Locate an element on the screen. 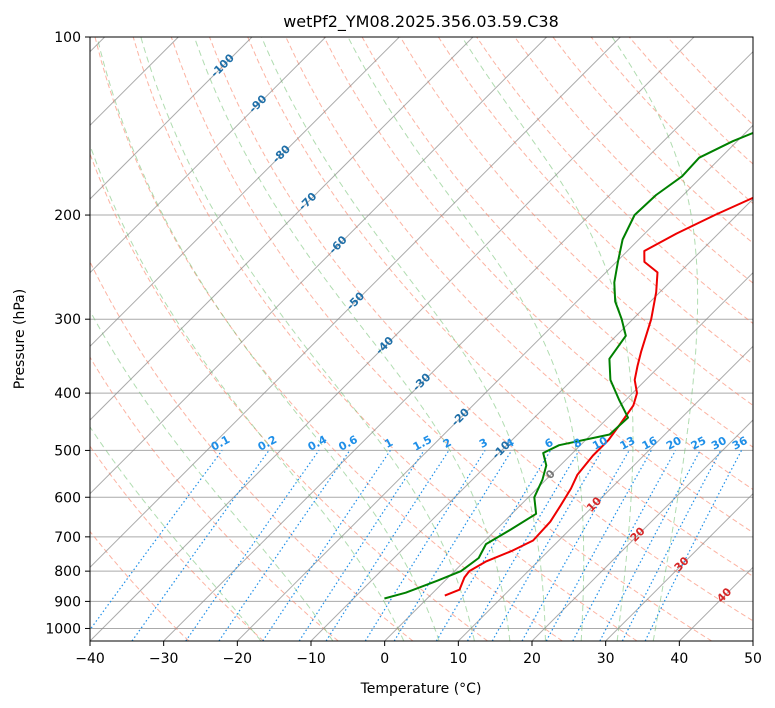  x-tick-label: 0 is located at coordinates (384, 659).